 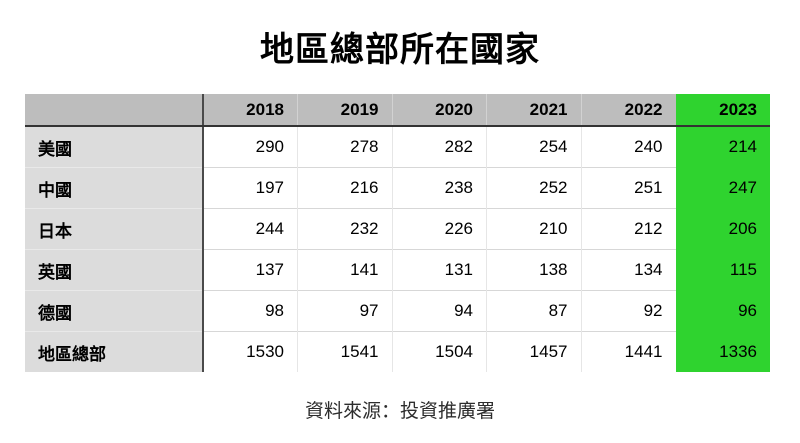 I want to click on row-label-cell: 日本, so click(x=114, y=229).